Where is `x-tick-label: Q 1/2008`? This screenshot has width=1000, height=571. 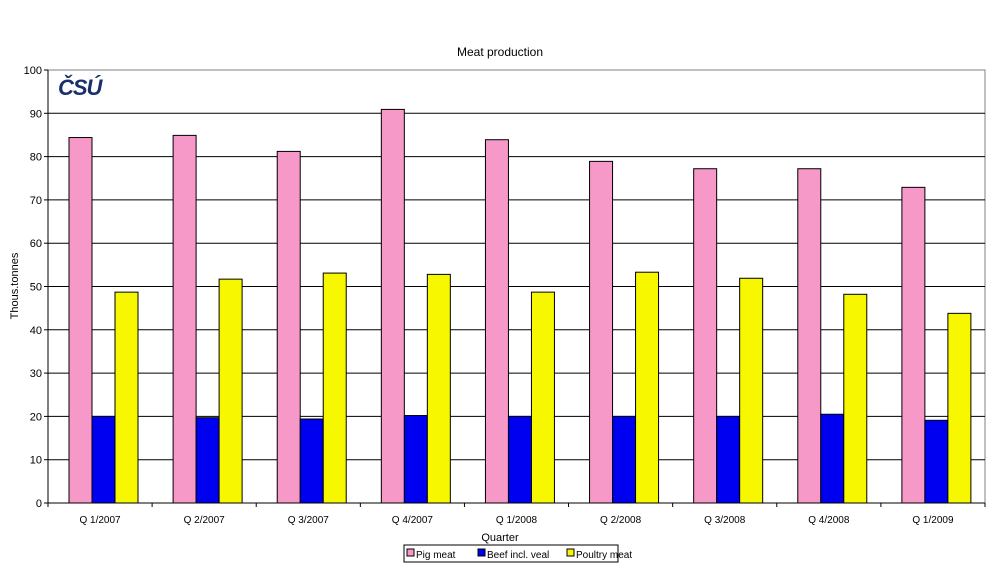 x-tick-label: Q 1/2008 is located at coordinates (517, 520).